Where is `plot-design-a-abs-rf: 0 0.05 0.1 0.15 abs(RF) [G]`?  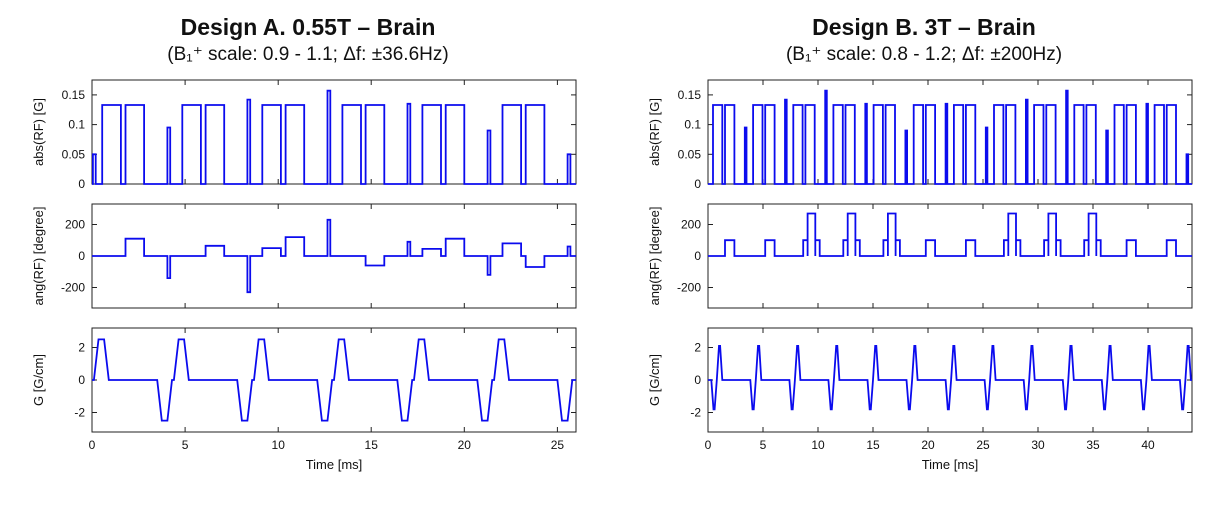 plot-design-a-abs-rf: 0 0.05 0.1 0.15 abs(RF) [G] is located at coordinates (304, 135).